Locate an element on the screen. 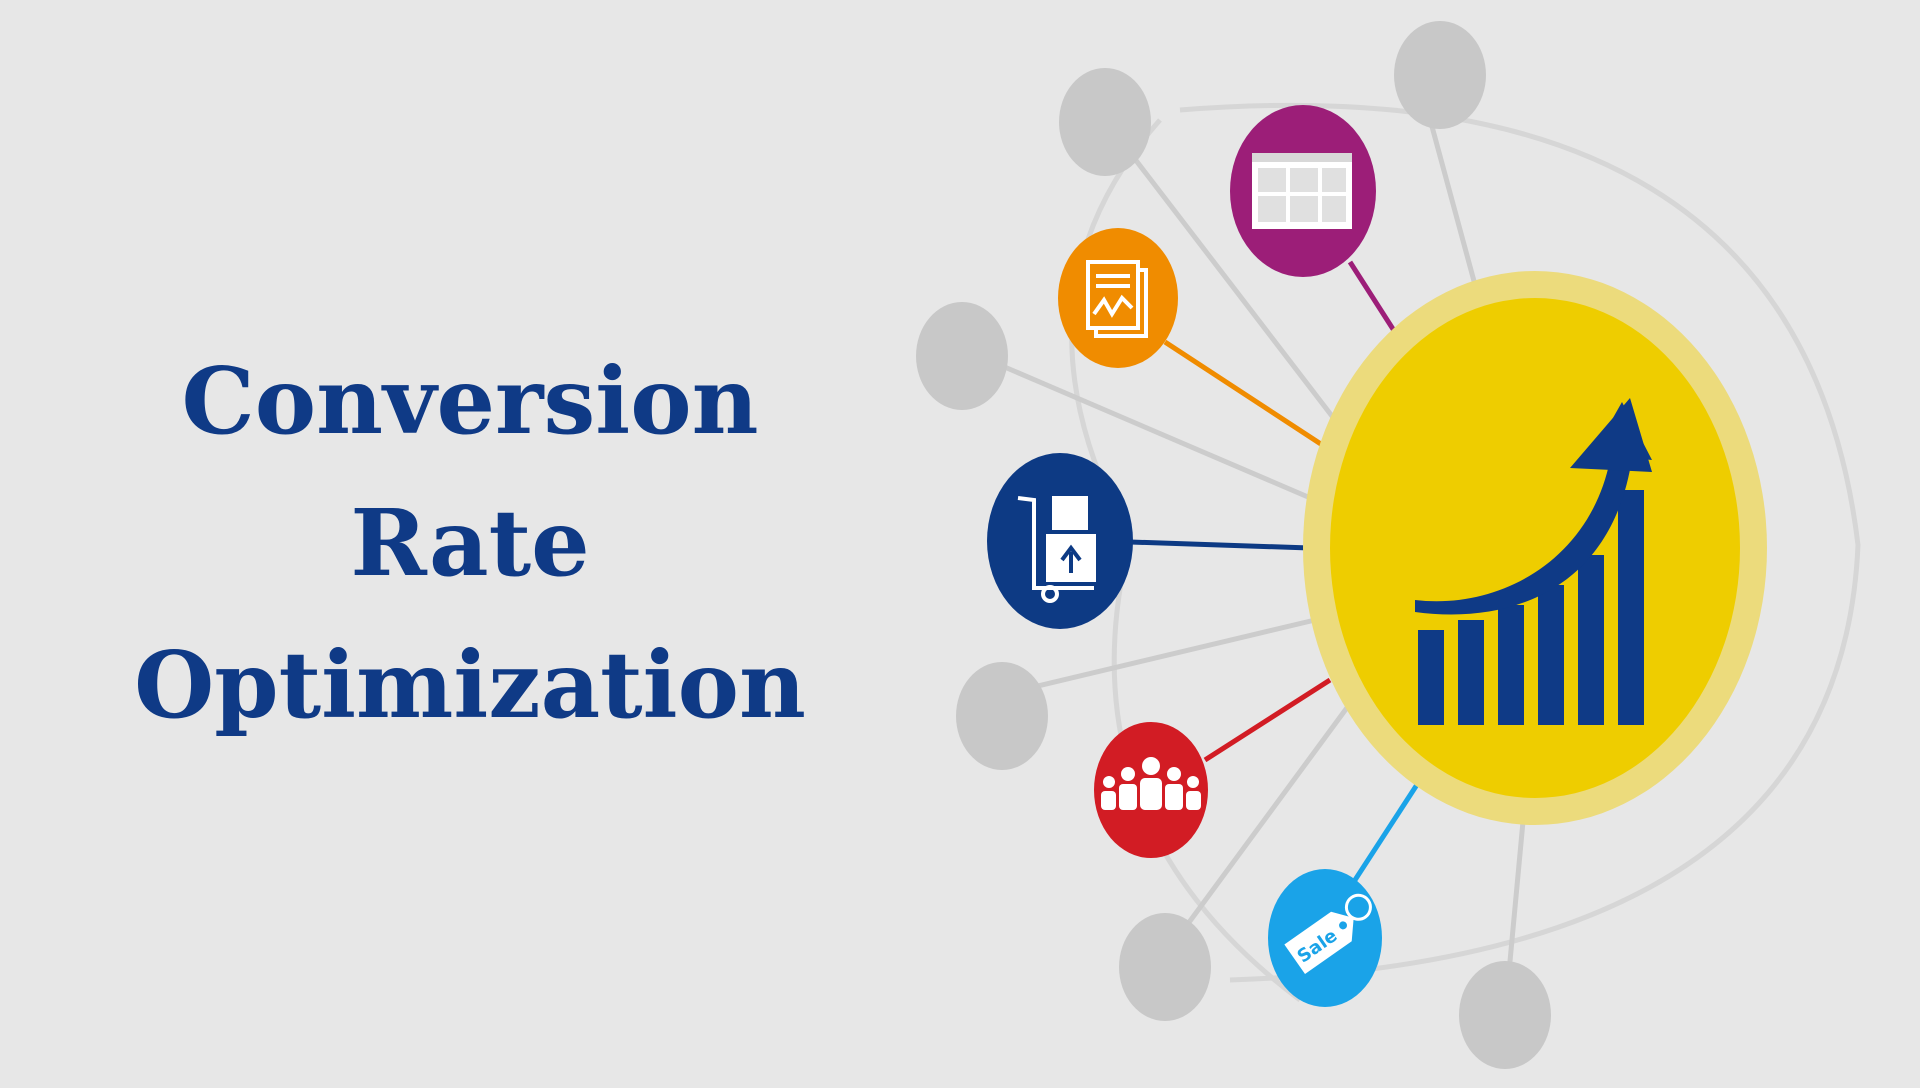  report-node is located at coordinates (1118, 298).